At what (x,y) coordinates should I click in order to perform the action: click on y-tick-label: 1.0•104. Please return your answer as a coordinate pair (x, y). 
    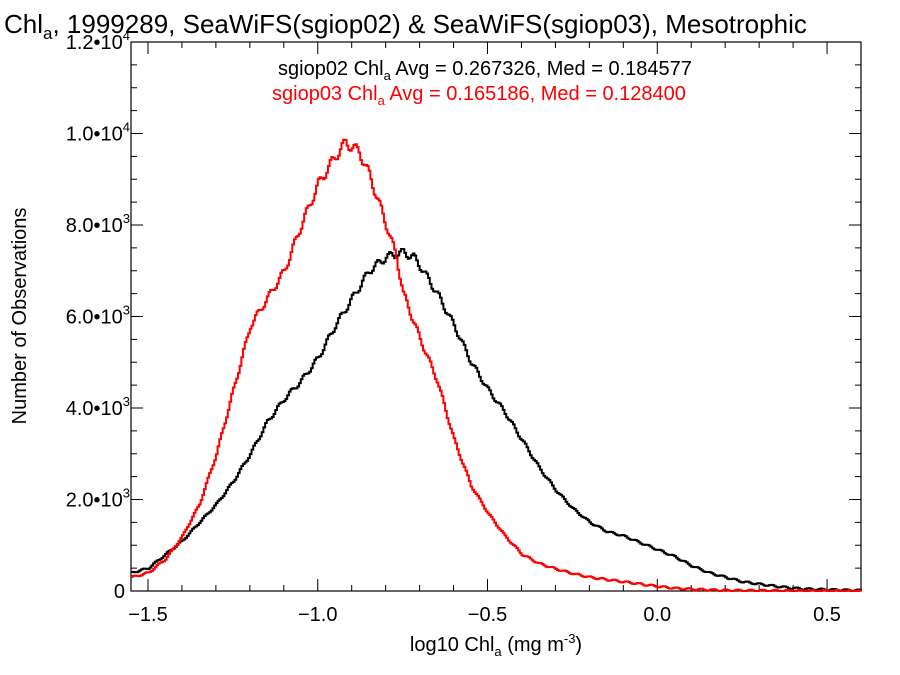
    Looking at the image, I should click on (98, 133).